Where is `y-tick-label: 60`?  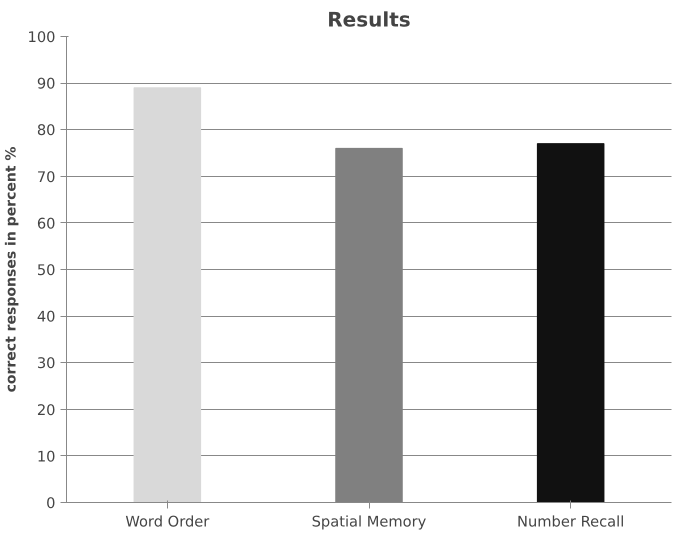 y-tick-label: 60 is located at coordinates (46, 223).